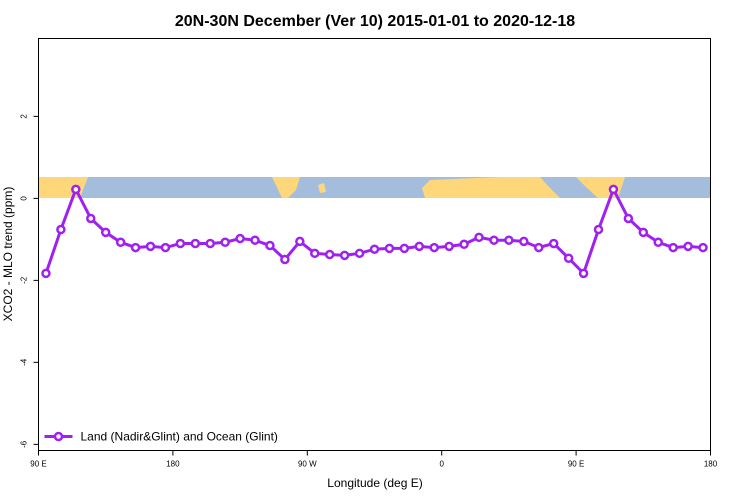 The width and height of the screenshot is (750, 500). I want to click on x-tick-label: 0, so click(441, 464).